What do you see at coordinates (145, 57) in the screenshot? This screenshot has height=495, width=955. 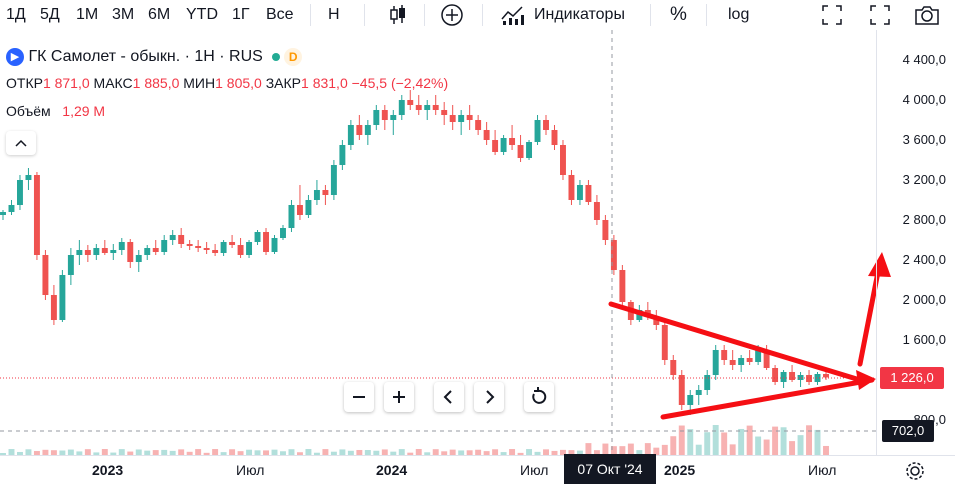 I see `symbol-title: ГК Самолет - обыкн. · 1Н · RUS` at bounding box center [145, 57].